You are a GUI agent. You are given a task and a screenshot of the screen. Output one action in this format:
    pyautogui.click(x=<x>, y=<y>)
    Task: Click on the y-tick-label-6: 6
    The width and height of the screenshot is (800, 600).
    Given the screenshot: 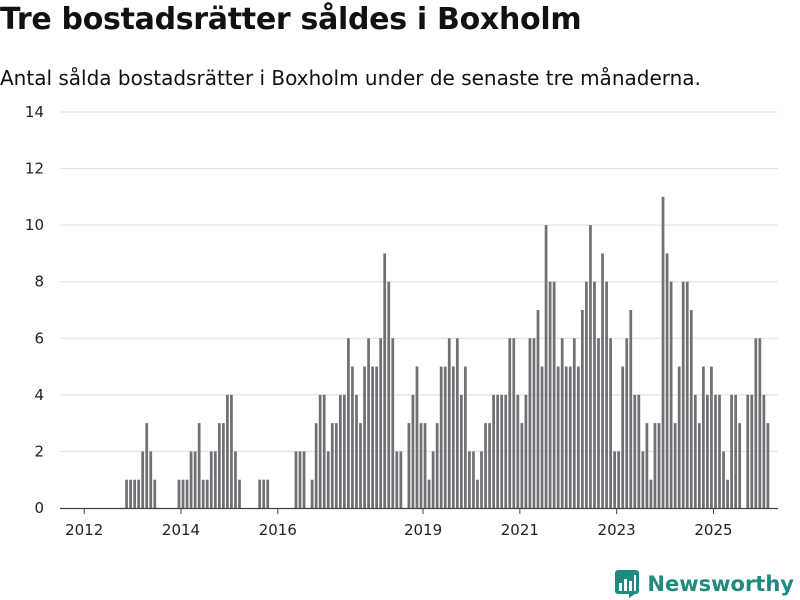 What is the action you would take?
    pyautogui.click(x=39, y=338)
    